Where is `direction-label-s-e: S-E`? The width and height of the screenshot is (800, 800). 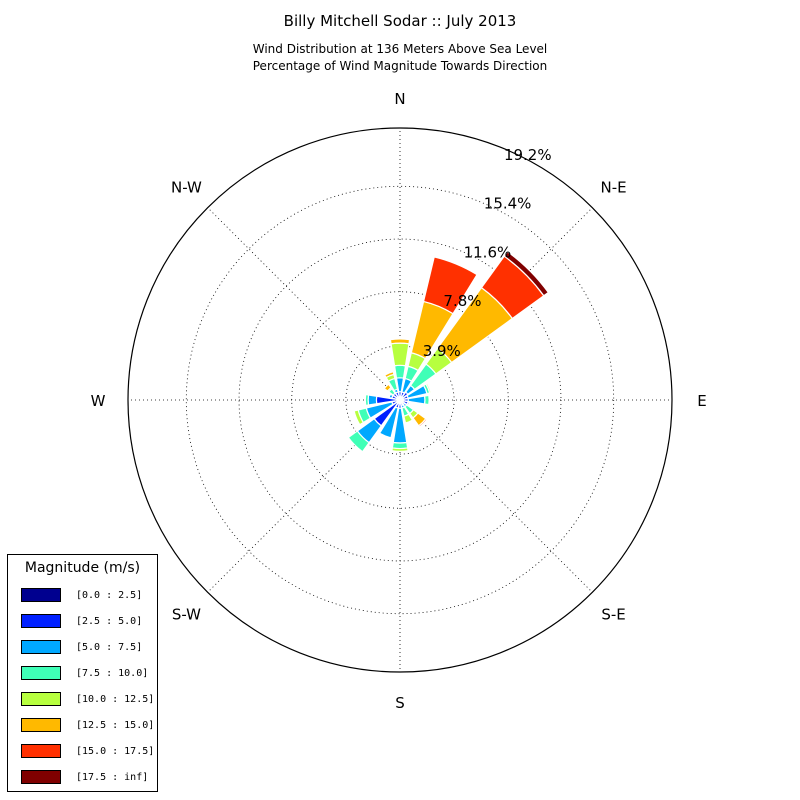
direction-label-s-e: S-E is located at coordinates (613, 615).